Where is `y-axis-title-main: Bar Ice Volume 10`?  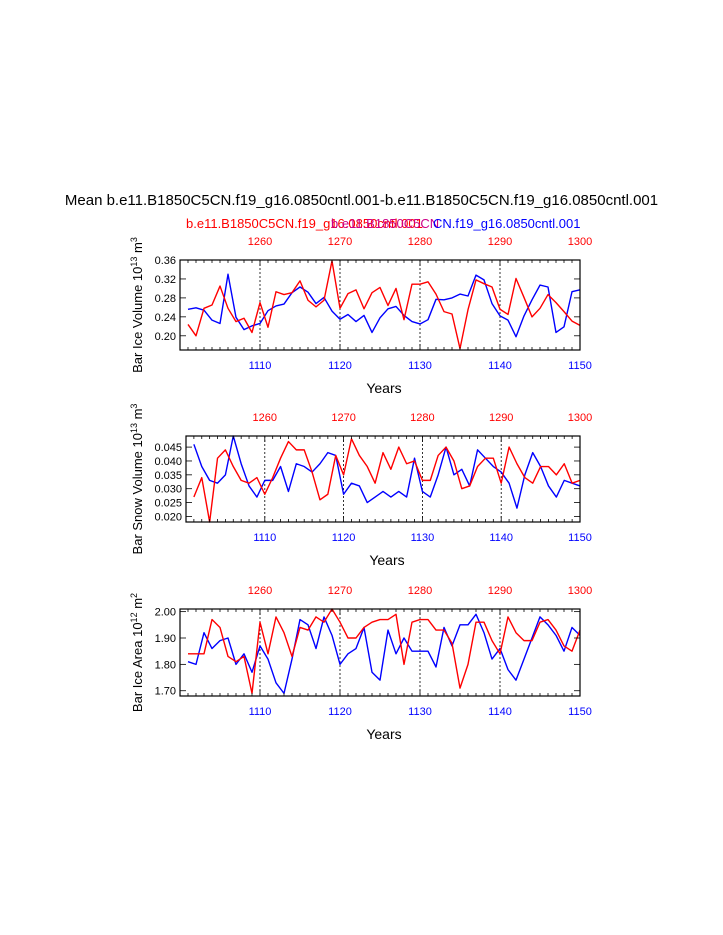
y-axis-title-main: Bar Ice Volume 10 is located at coordinates (137, 320).